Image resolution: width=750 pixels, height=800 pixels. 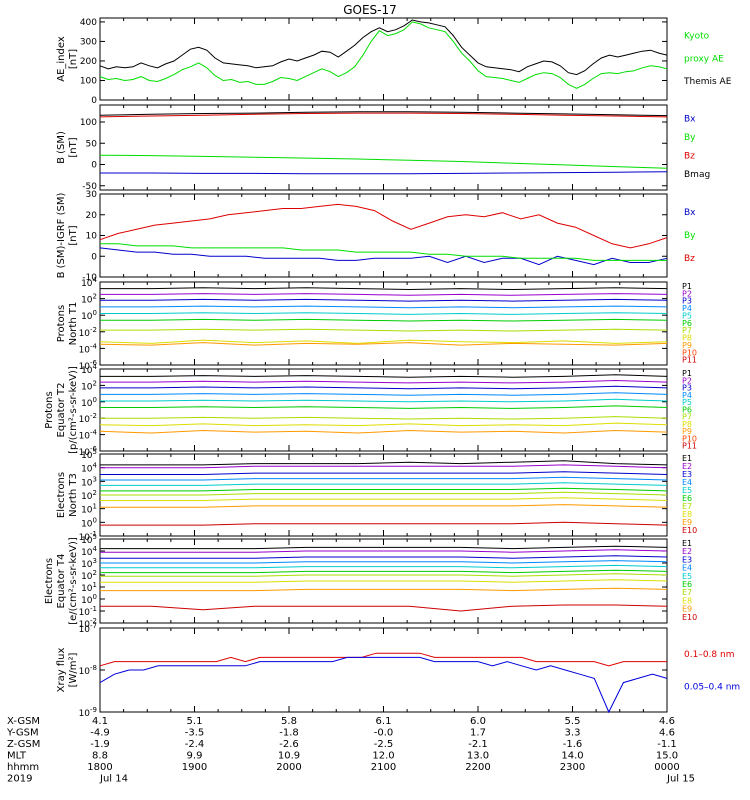 I want to click on row-value: -1.9, so click(x=100, y=744).